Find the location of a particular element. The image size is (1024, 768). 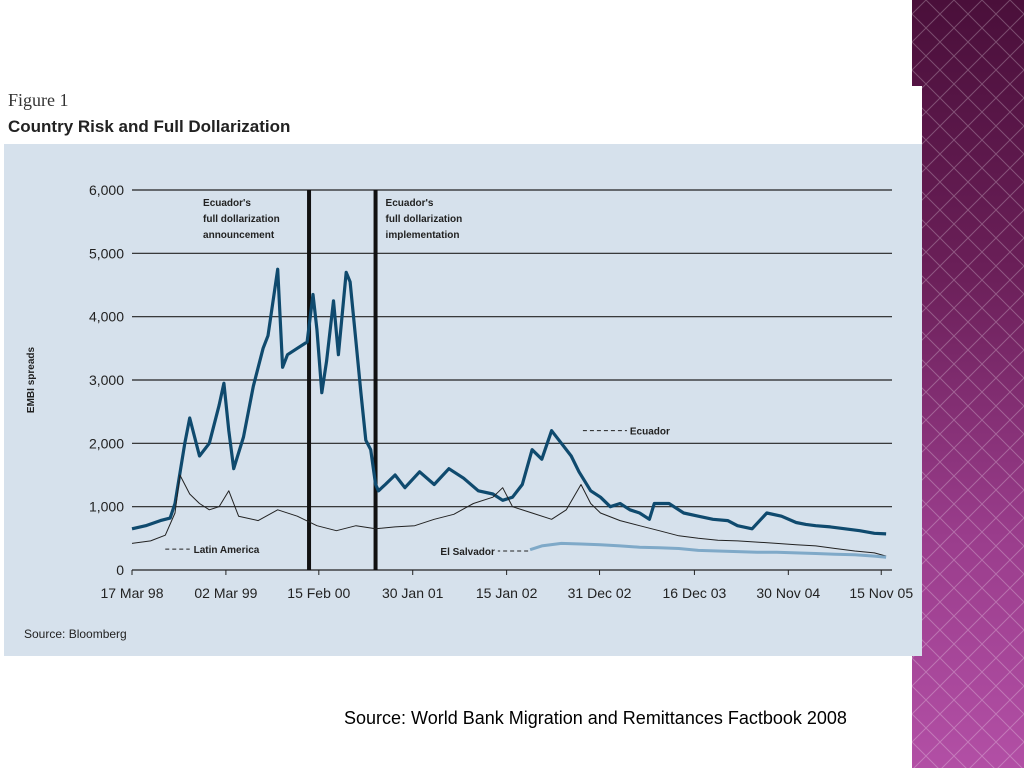

x-tick-label: 15 Feb 00 is located at coordinates (318, 593).